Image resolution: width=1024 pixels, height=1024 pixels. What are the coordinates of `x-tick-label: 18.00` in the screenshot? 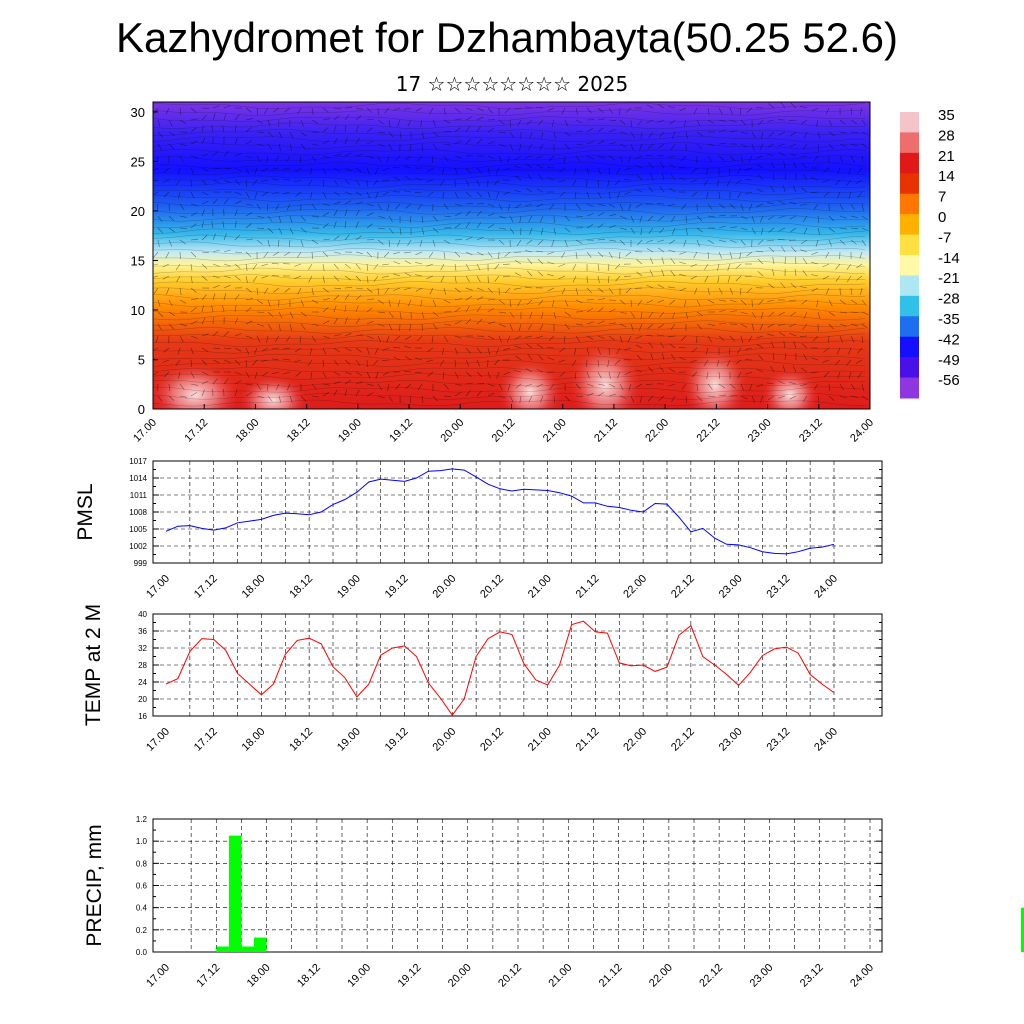 It's located at (259, 976).